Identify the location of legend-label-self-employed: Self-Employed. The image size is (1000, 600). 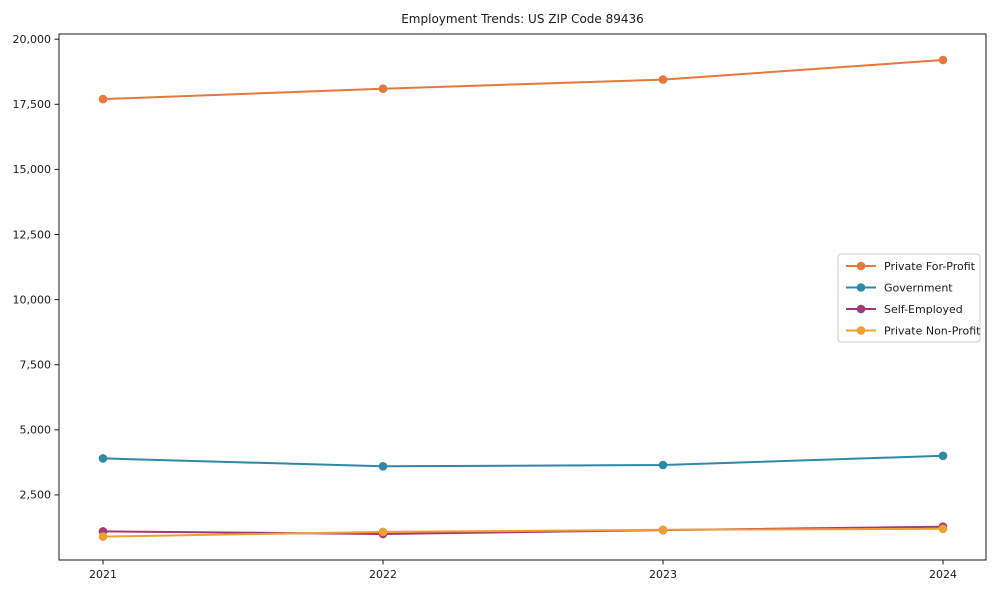
(923, 309).